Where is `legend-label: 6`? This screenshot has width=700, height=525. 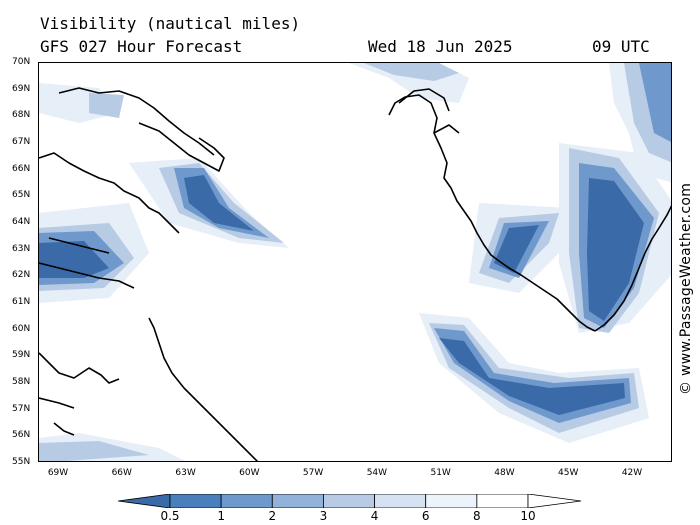
legend-label: 6 is located at coordinates (425, 516).